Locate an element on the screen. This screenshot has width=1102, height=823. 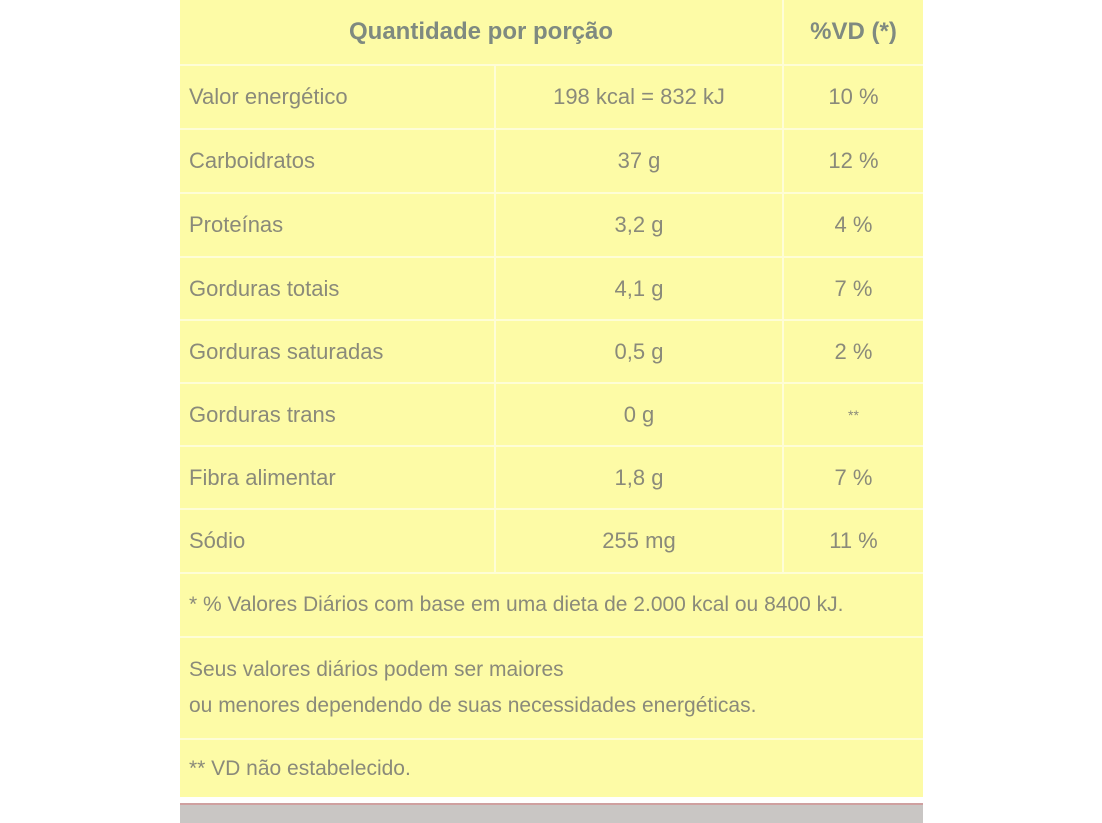
nutrient-name: Valor energético is located at coordinates (338, 97).